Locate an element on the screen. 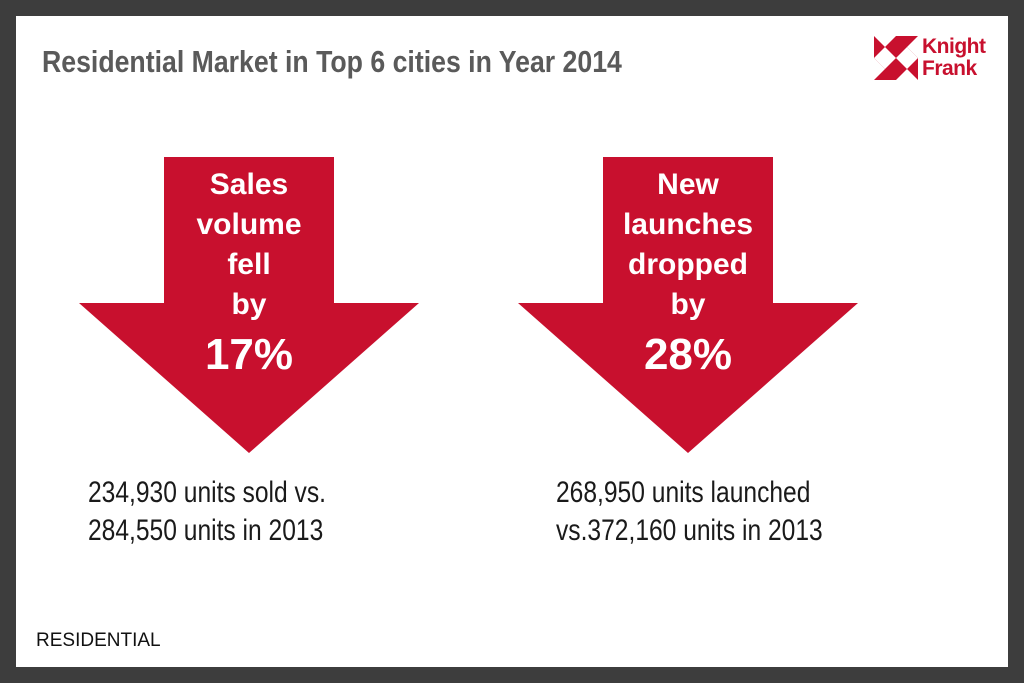  arrow-text-line: Sales is located at coordinates (249, 184).